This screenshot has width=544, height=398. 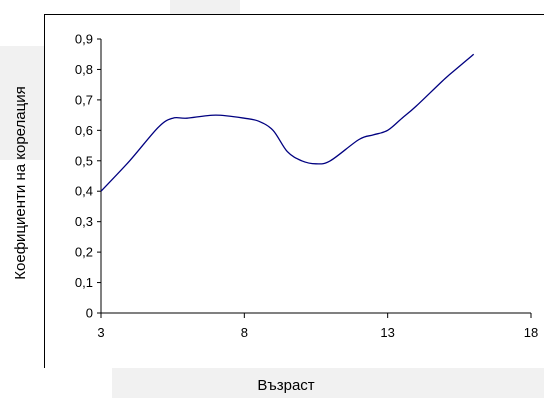 I want to click on y-tick-label: 0,3, so click(x=84, y=221).